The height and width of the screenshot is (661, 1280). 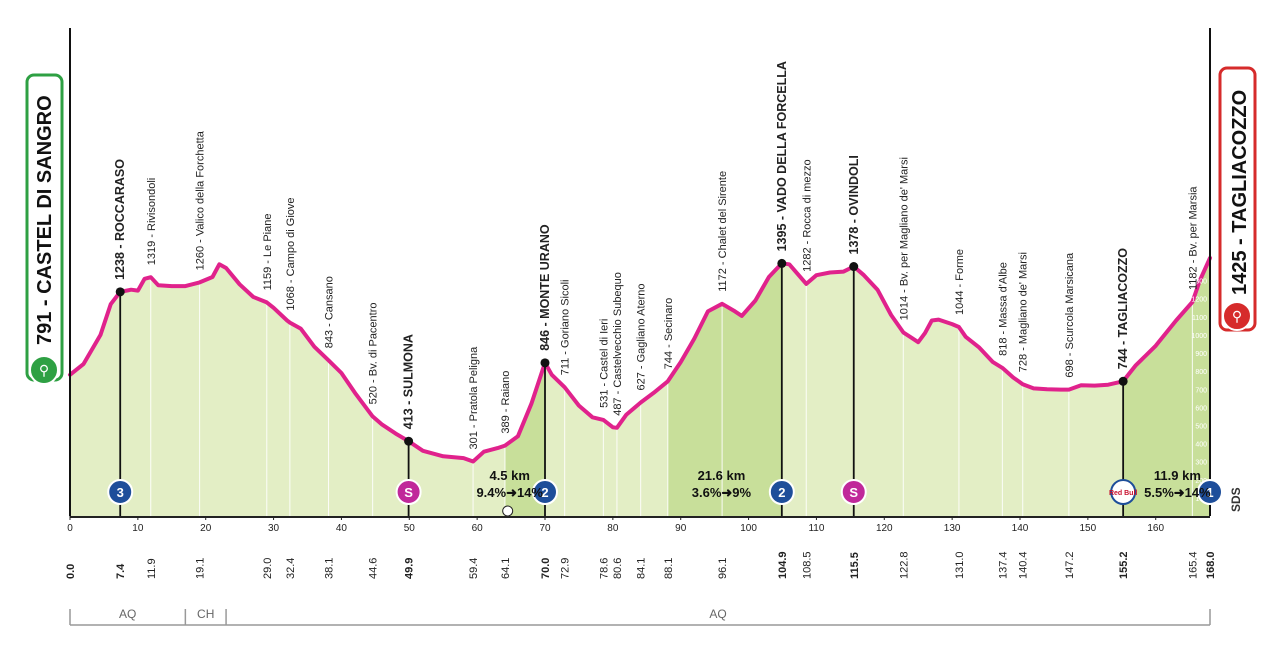 I want to click on x-axis: 0 10 20 30 40 50 60 70 80 90 100 110 120 130 140 150 160, so click(x=638, y=525).